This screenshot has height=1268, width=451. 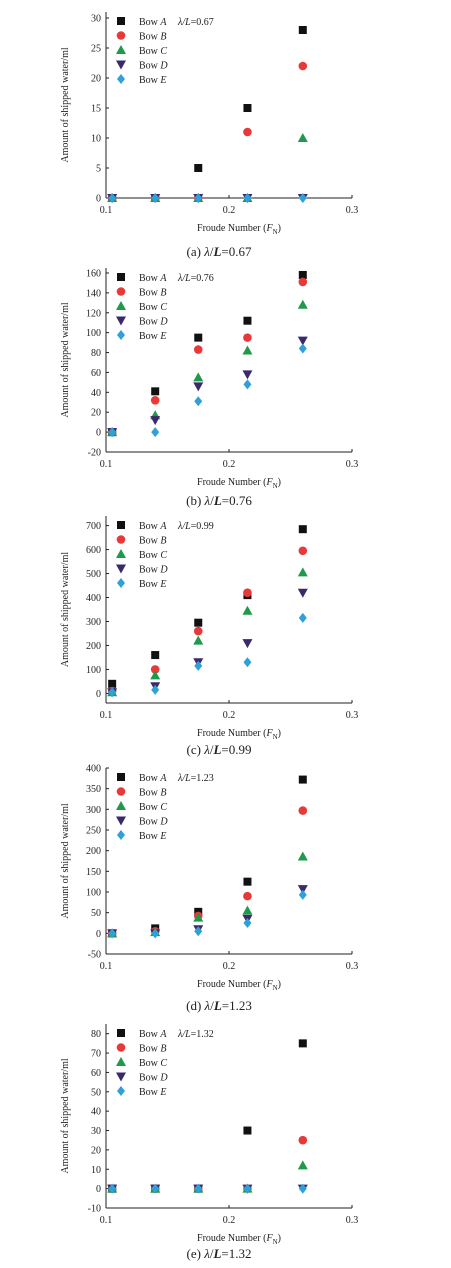 What do you see at coordinates (195, 1034) in the screenshot?
I see `legend-wavelength-note: λ/L=1.32` at bounding box center [195, 1034].